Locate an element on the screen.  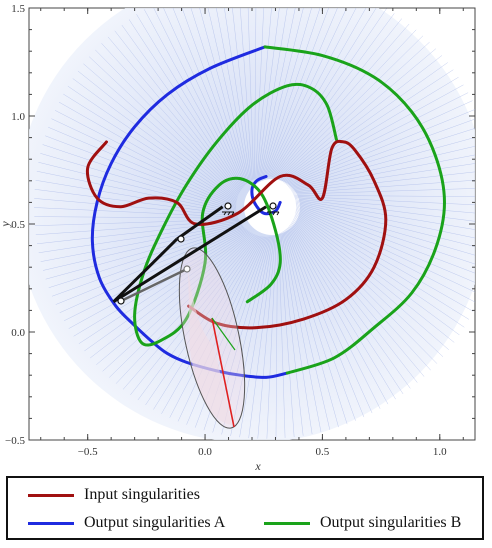
mechanism-joints is located at coordinates (198, 253).